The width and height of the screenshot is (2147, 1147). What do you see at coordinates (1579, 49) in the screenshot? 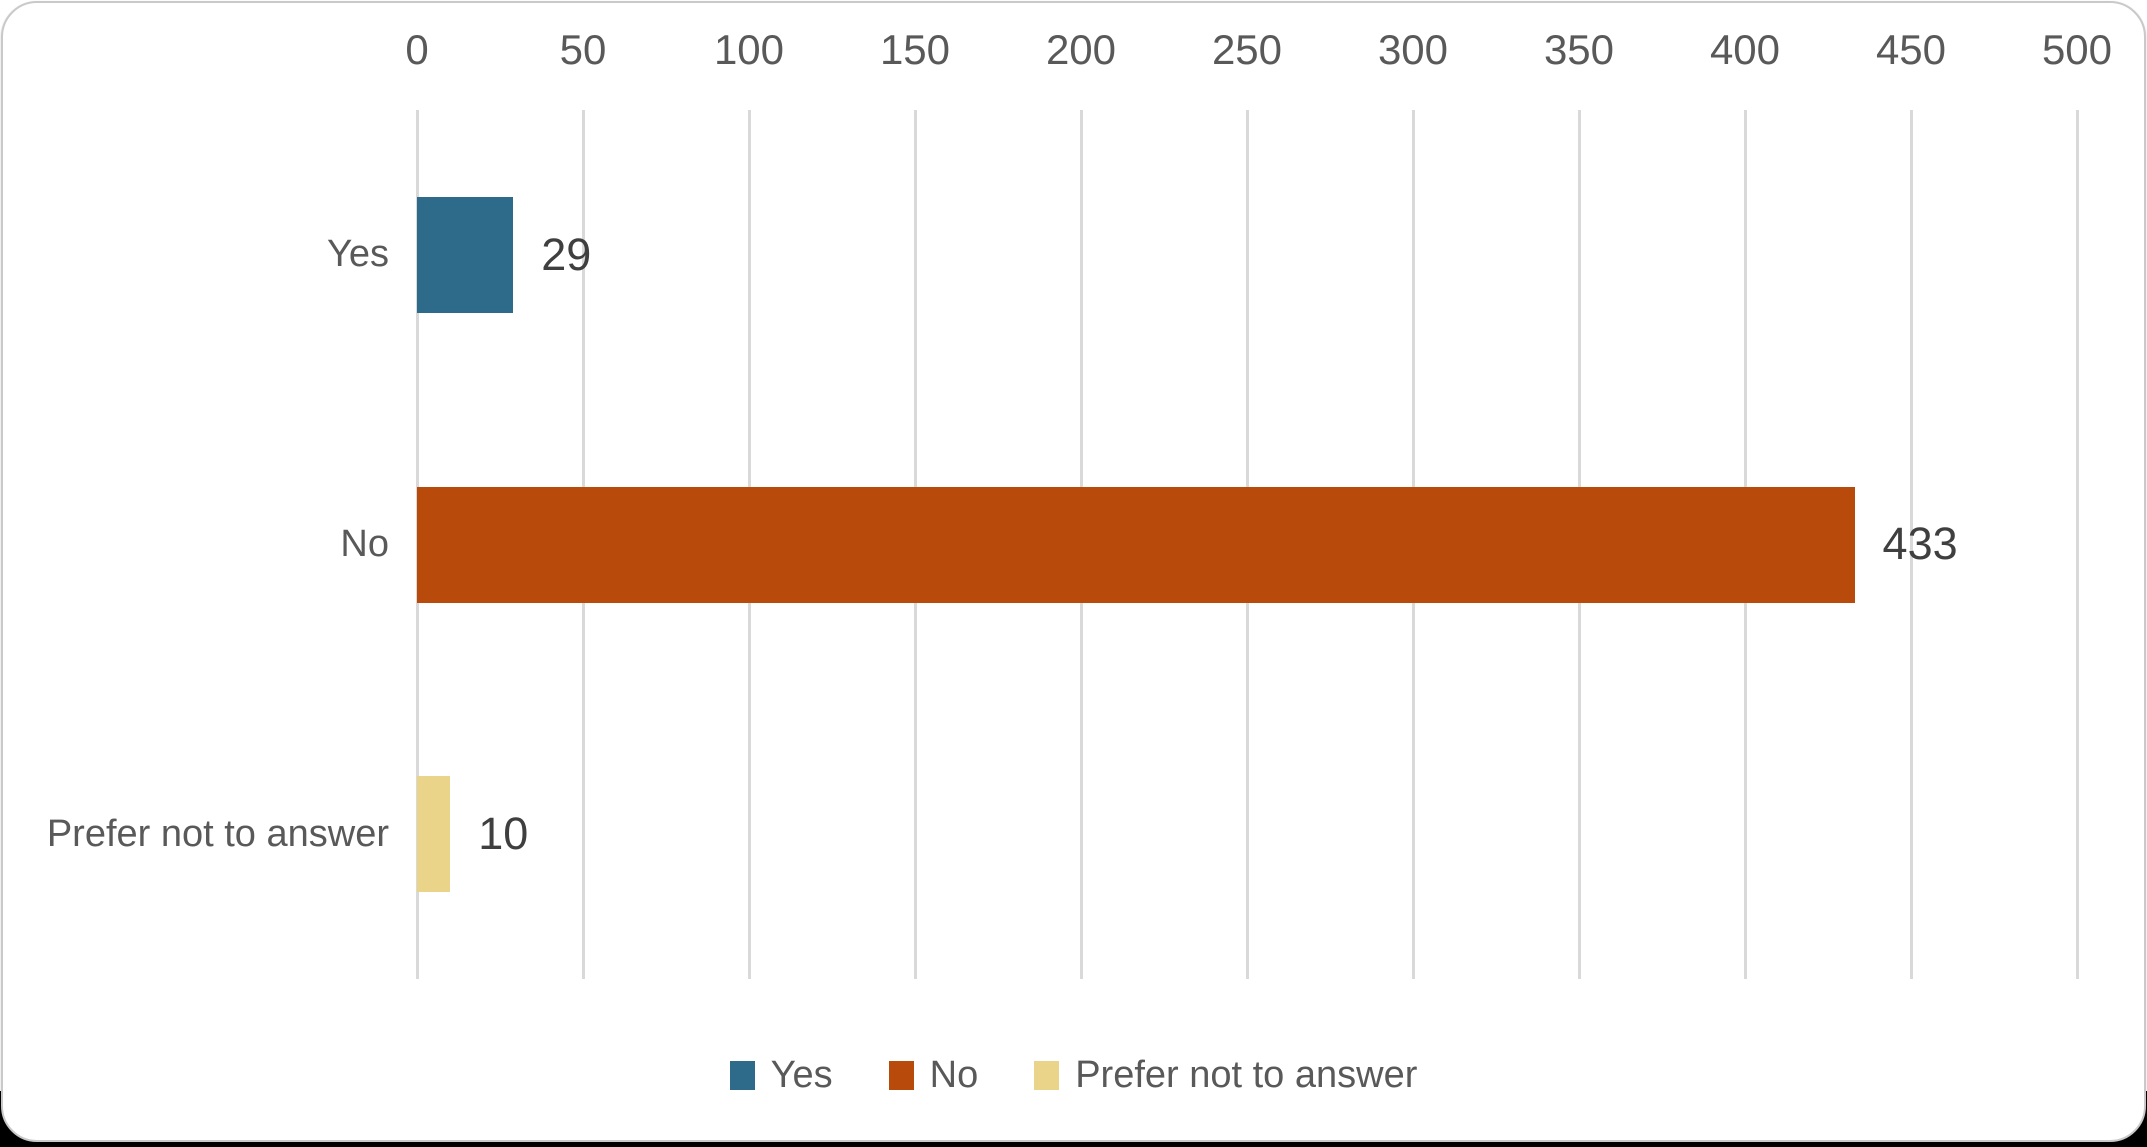
I see `x-tick-label-350: 350` at bounding box center [1579, 49].